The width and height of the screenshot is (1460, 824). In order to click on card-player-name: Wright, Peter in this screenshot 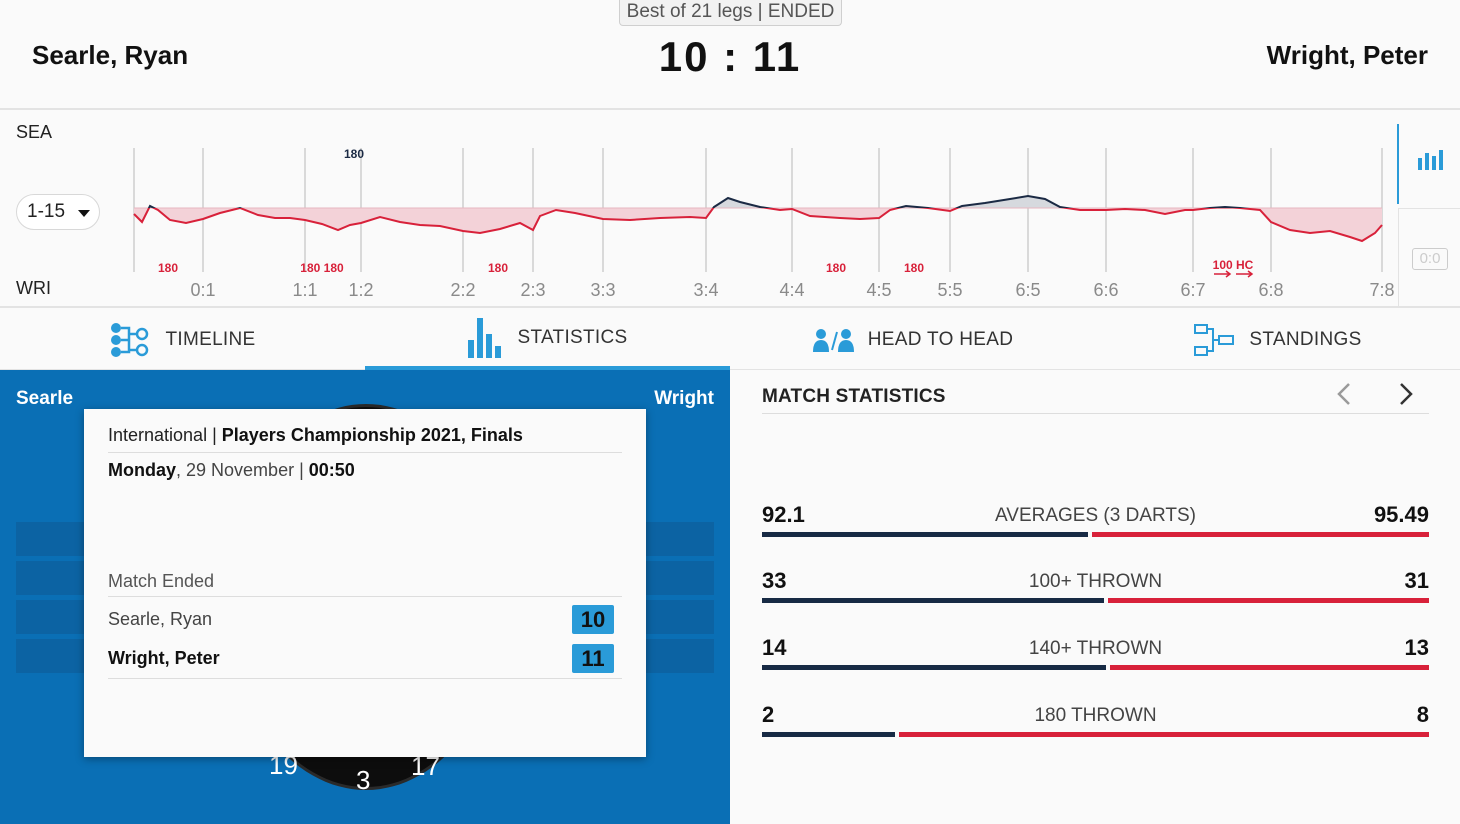, I will do `click(164, 658)`.